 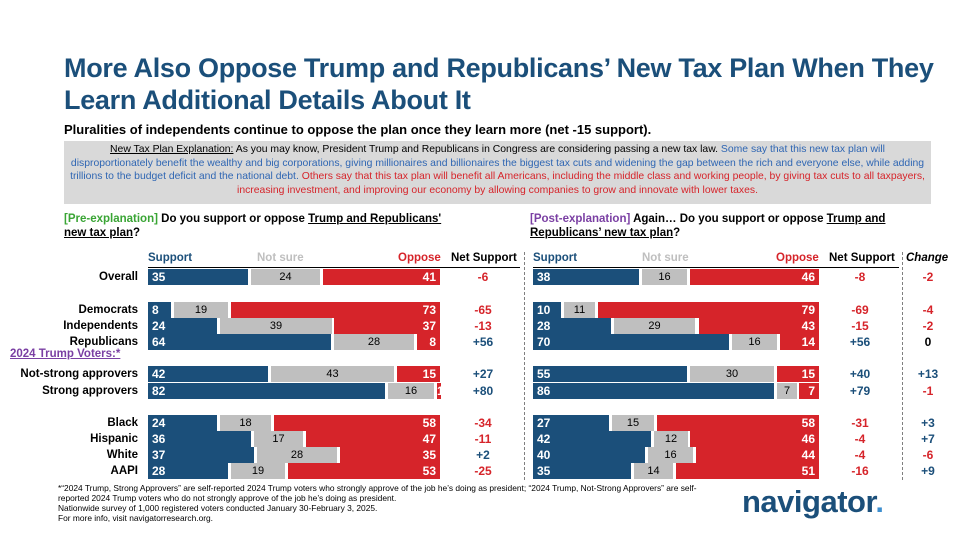 What do you see at coordinates (159, 310) in the screenshot?
I see `pre-support-segment: 8` at bounding box center [159, 310].